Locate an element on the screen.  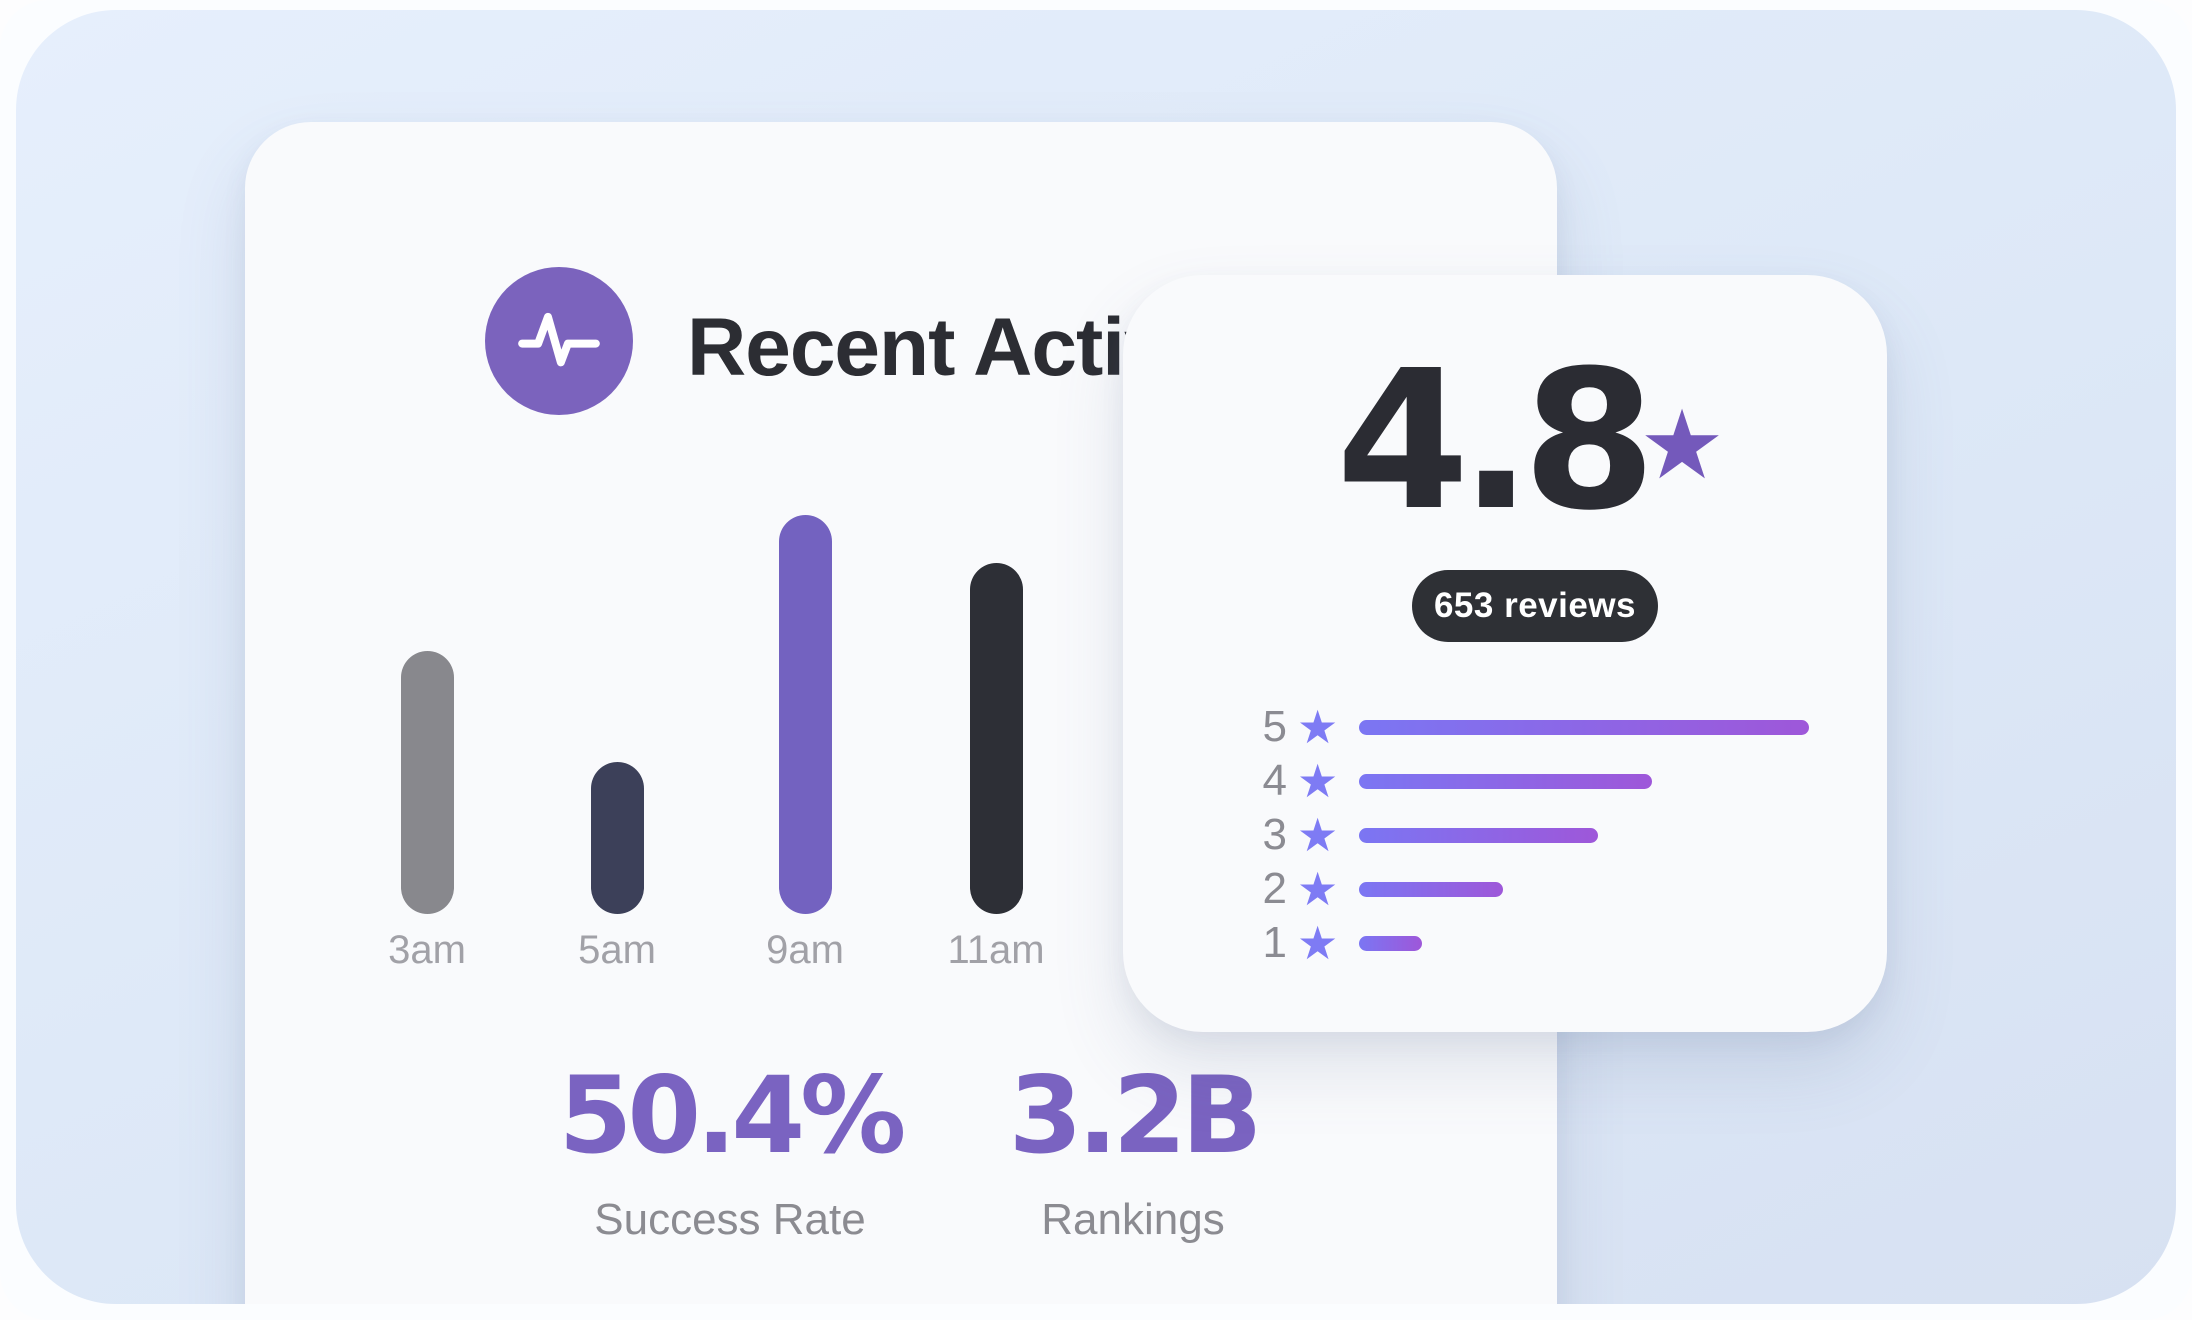
rating-row-label: 5 is located at coordinates (1274, 726).